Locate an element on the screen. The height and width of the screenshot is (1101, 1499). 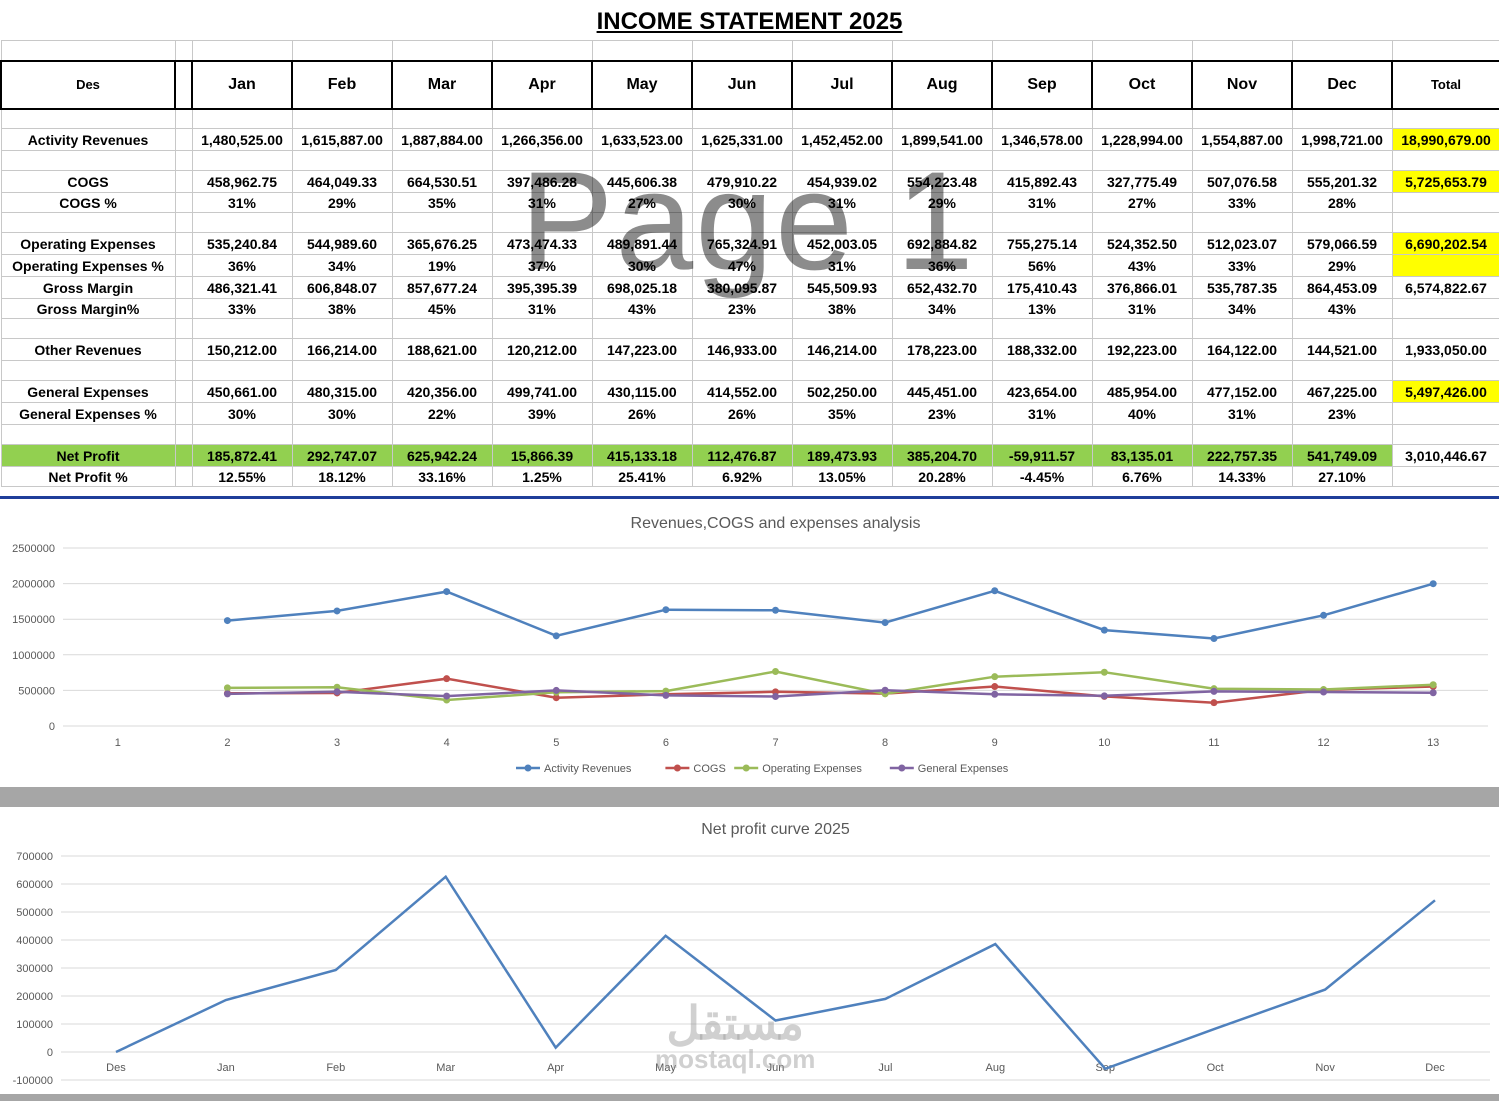
header-month-oct: Oct is located at coordinates (1142, 84).